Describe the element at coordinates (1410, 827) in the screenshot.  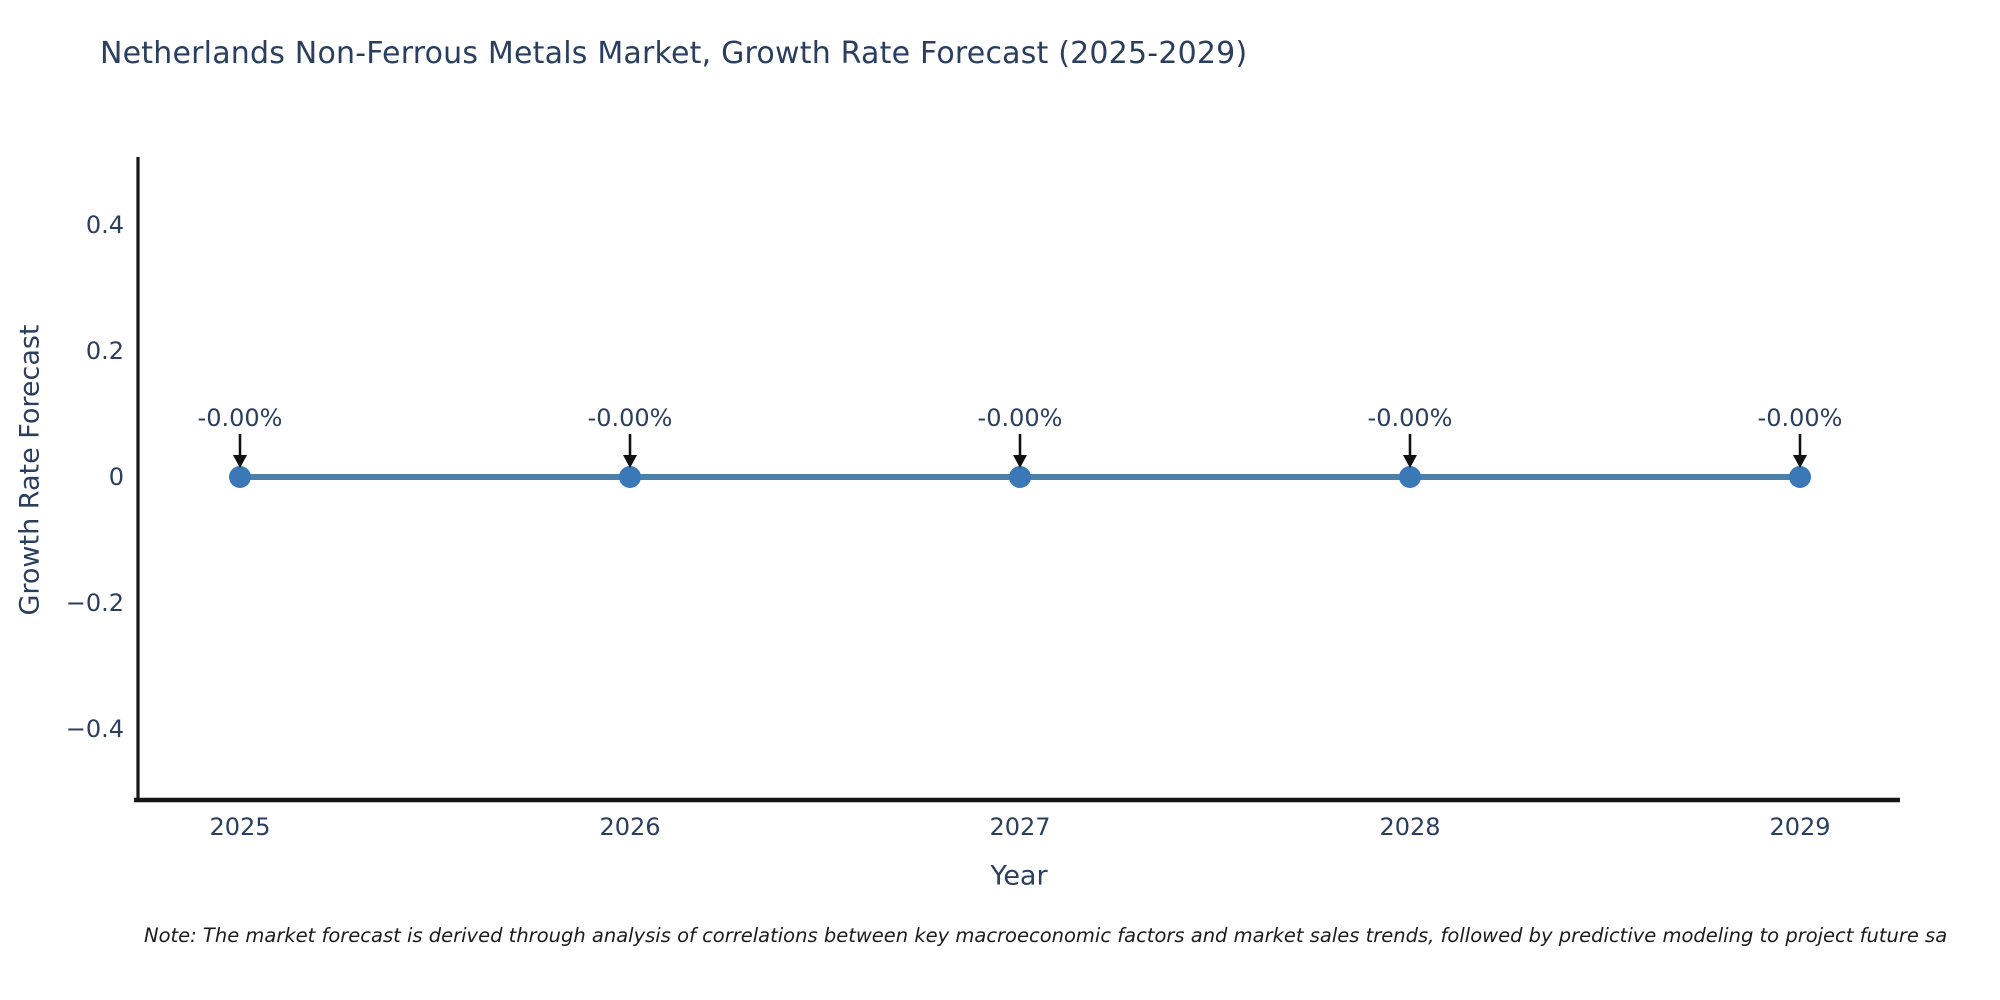
I see `x-tick-label: 2028` at that location.